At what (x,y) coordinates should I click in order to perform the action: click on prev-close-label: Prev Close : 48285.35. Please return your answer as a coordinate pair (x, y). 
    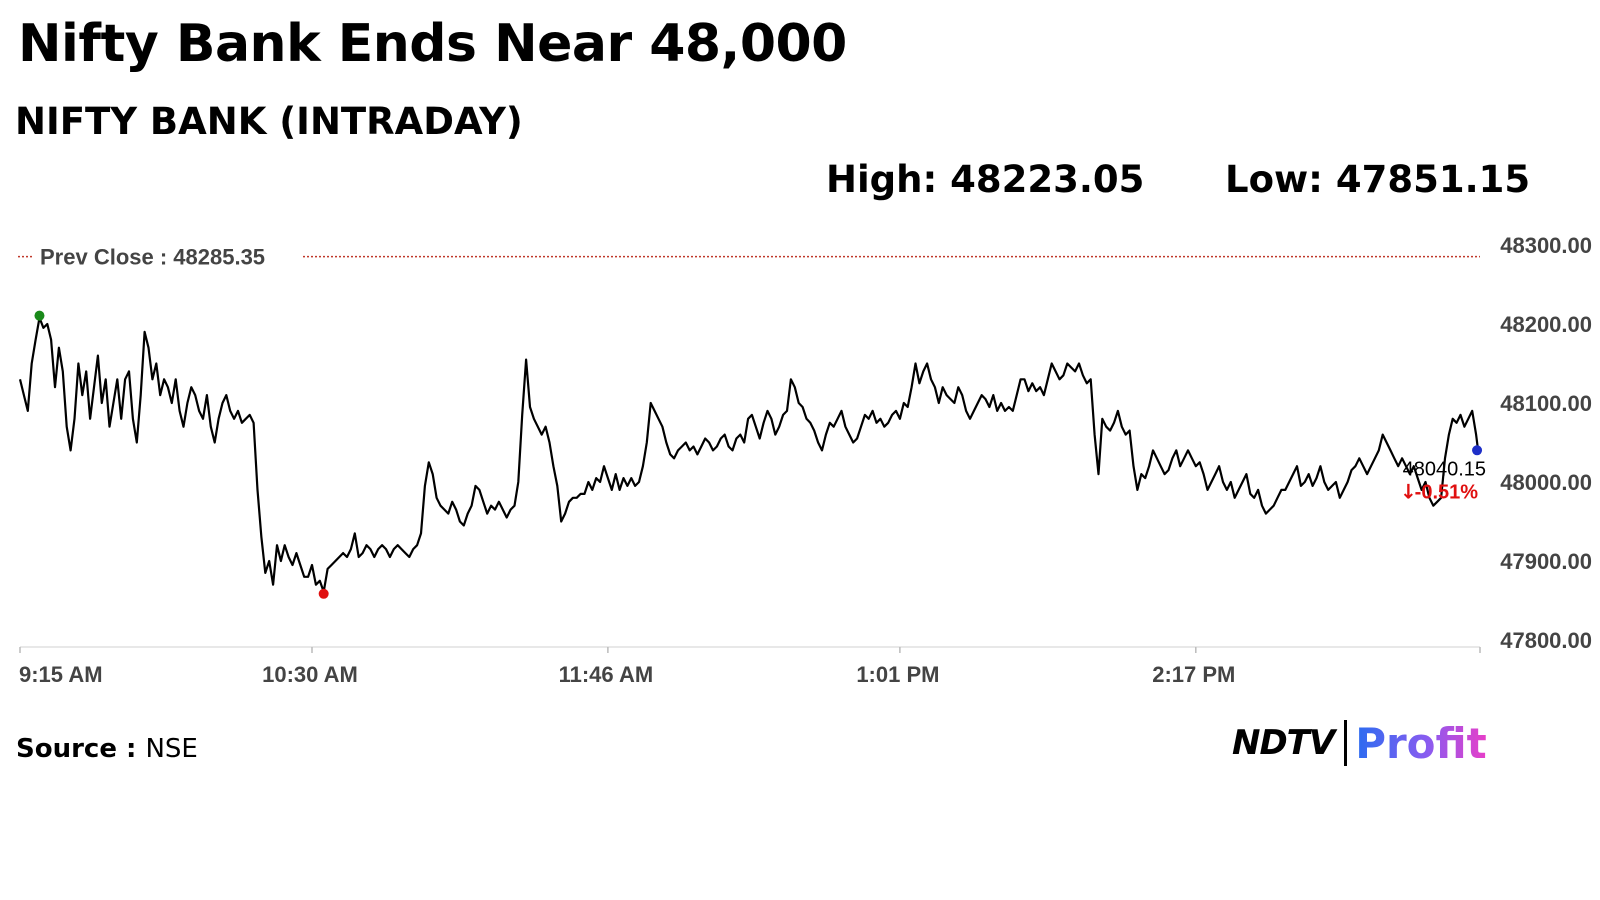
    Looking at the image, I should click on (152, 257).